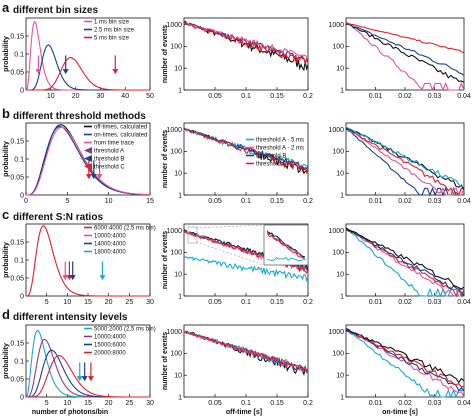 The height and width of the screenshot is (417, 474). I want to click on panel-title-a: different bin sizes, so click(55, 10).